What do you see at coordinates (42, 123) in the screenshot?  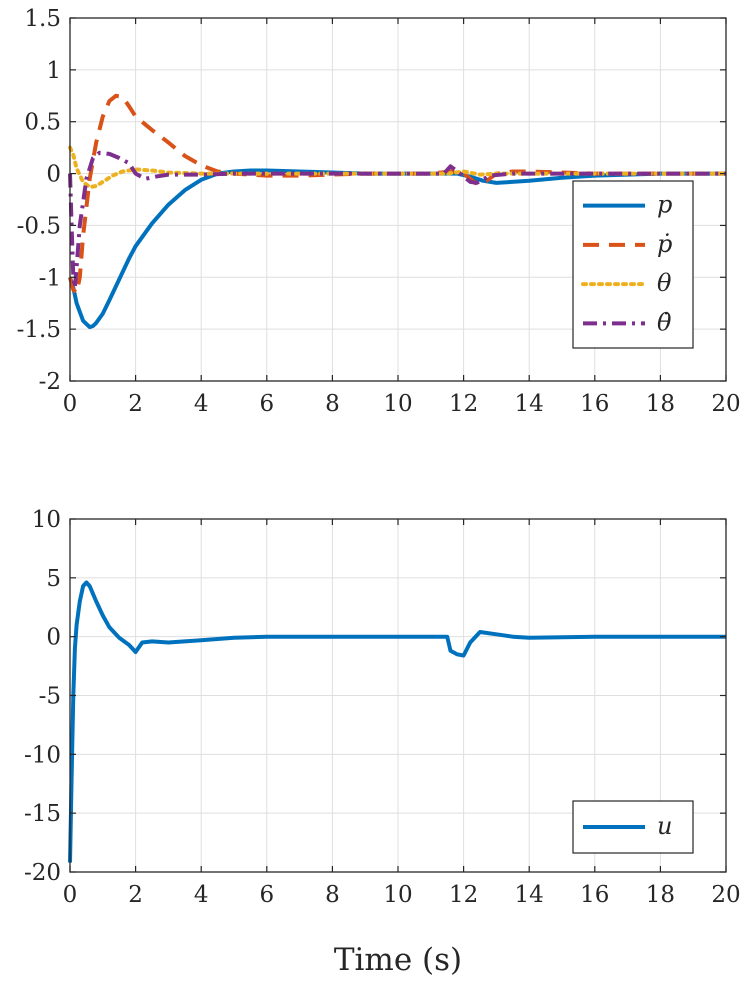 I see `y-tick-label: 0.5` at bounding box center [42, 123].